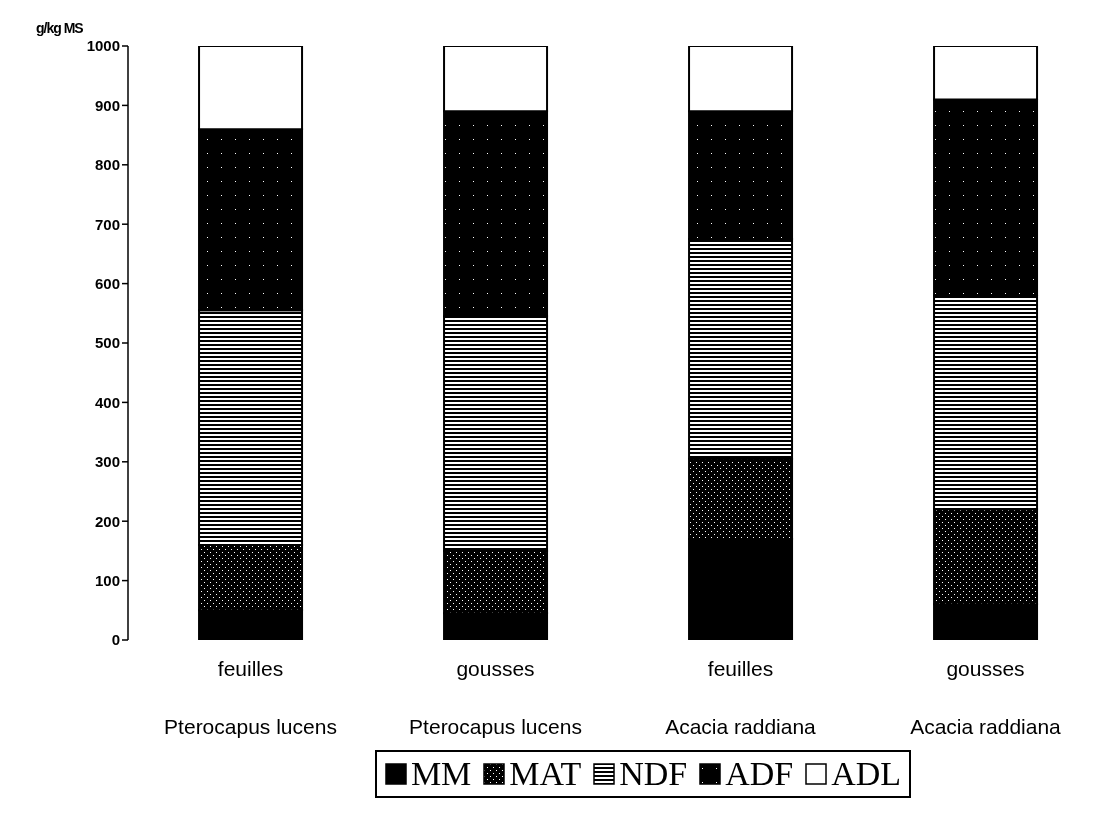 The image size is (1116, 818). I want to click on category-label: feuilles Pterocapus lucens, so click(250, 697).